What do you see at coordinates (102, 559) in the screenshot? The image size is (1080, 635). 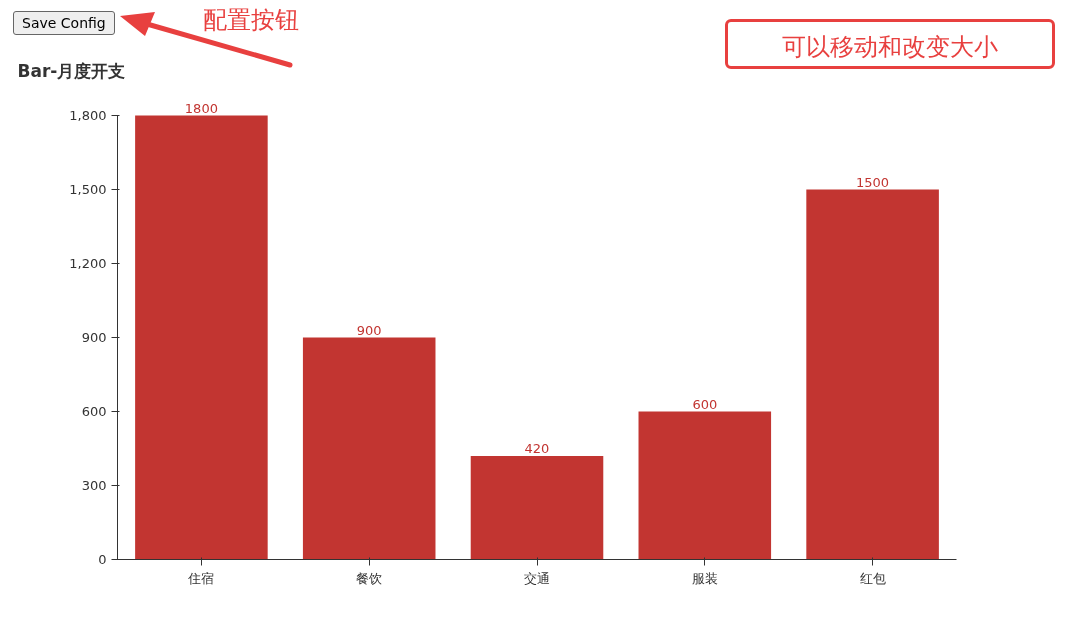 I see `y-tick-label: 0` at bounding box center [102, 559].